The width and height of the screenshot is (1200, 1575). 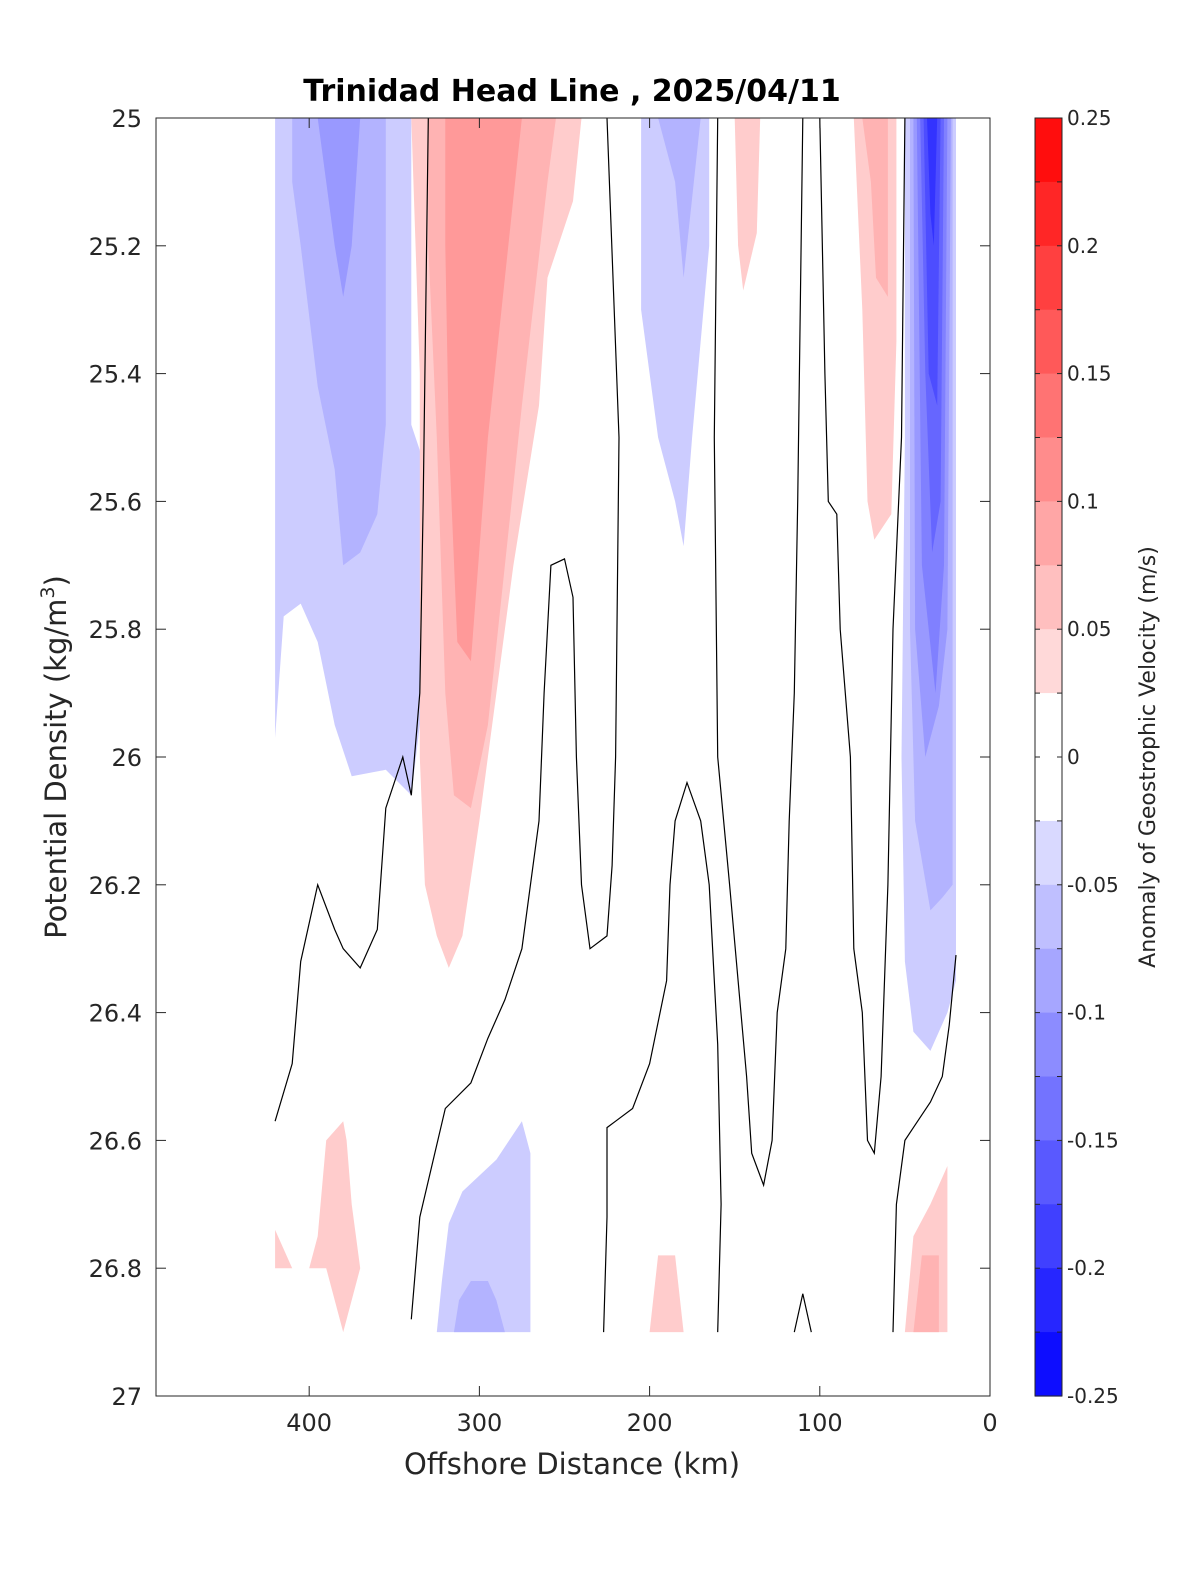 I want to click on colorbar-label: Anomaly of Geostrophic Velocity (m/s), so click(x=1148, y=757).